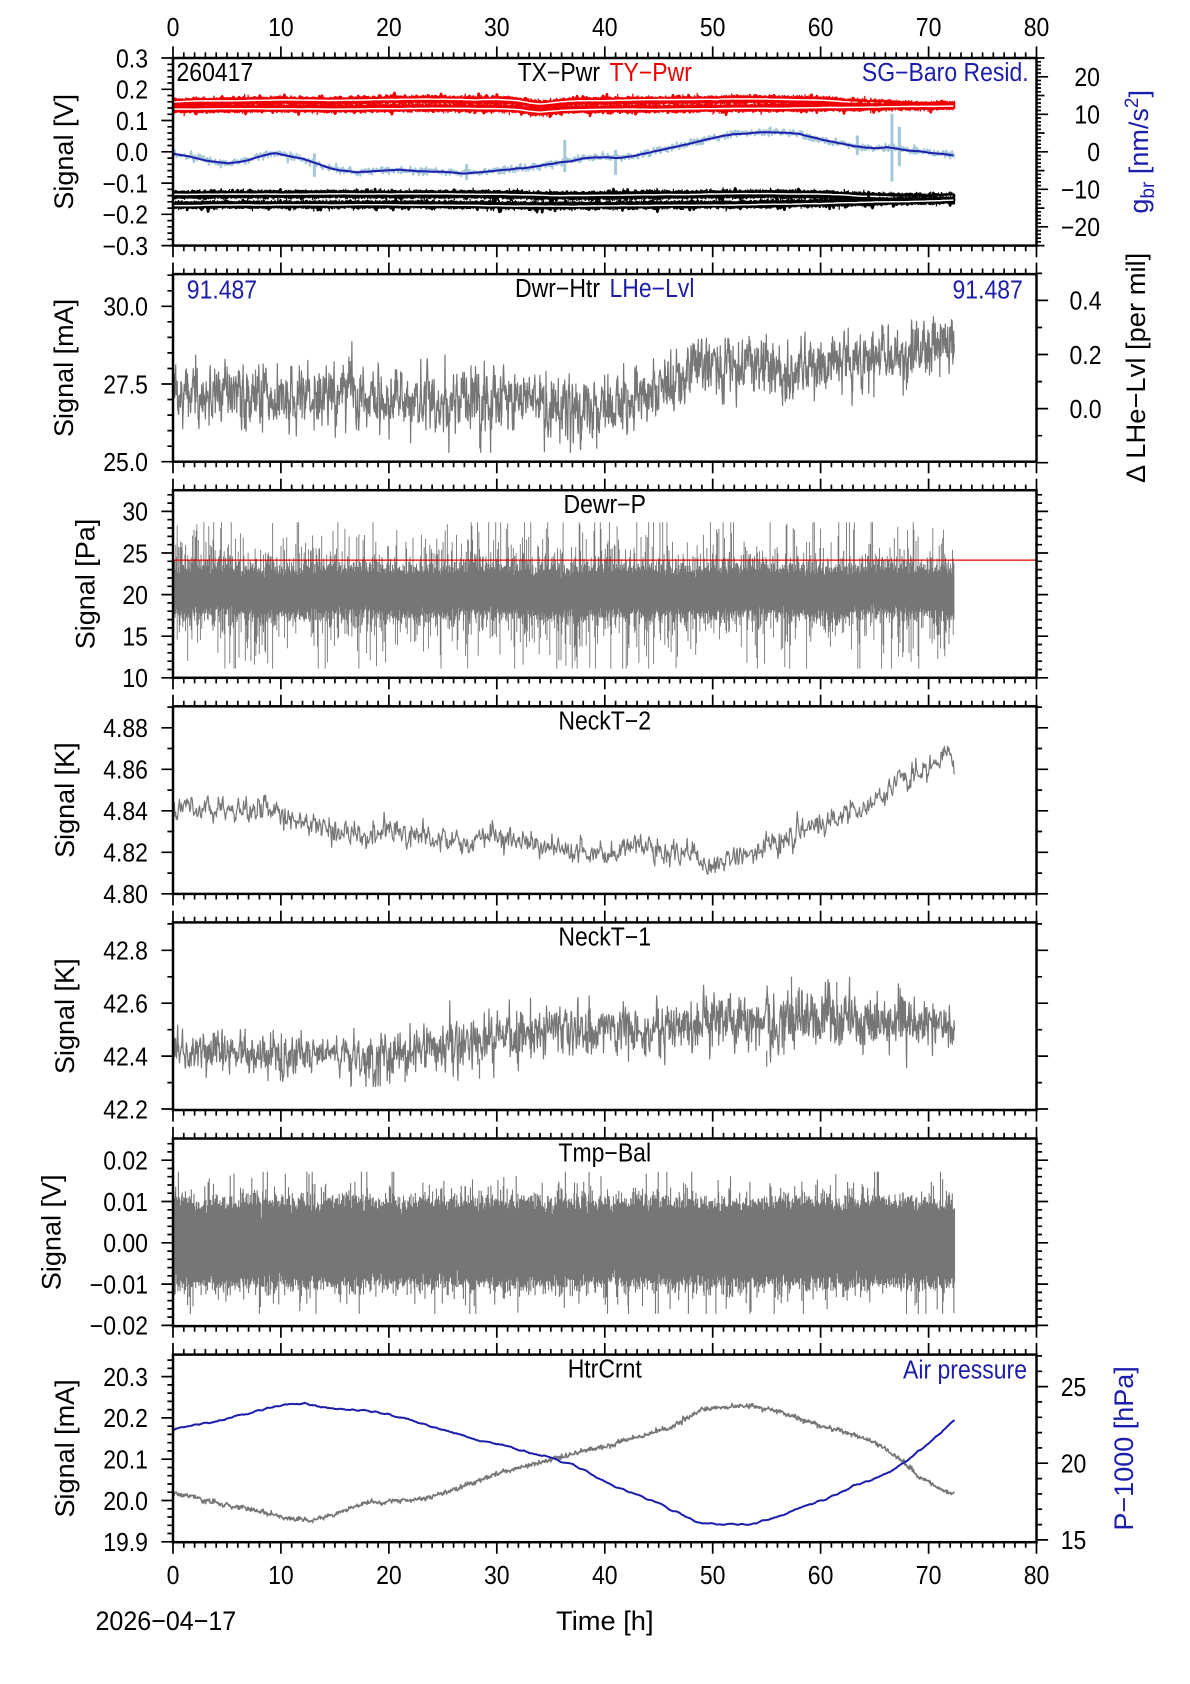 The image size is (1190, 1684). I want to click on svg-text: 0.4, so click(1086, 302).